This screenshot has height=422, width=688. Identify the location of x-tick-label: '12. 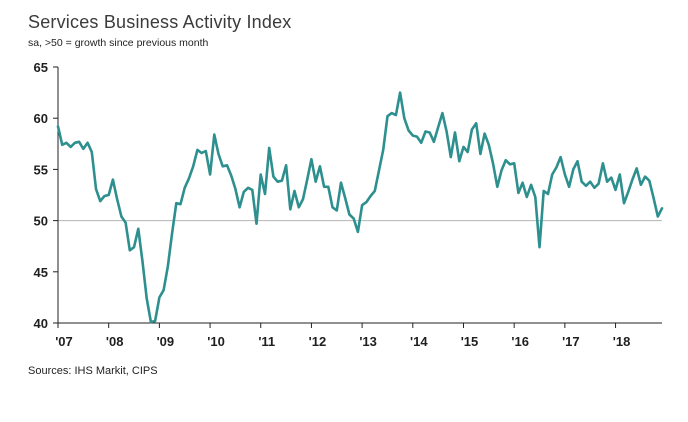
(318, 341).